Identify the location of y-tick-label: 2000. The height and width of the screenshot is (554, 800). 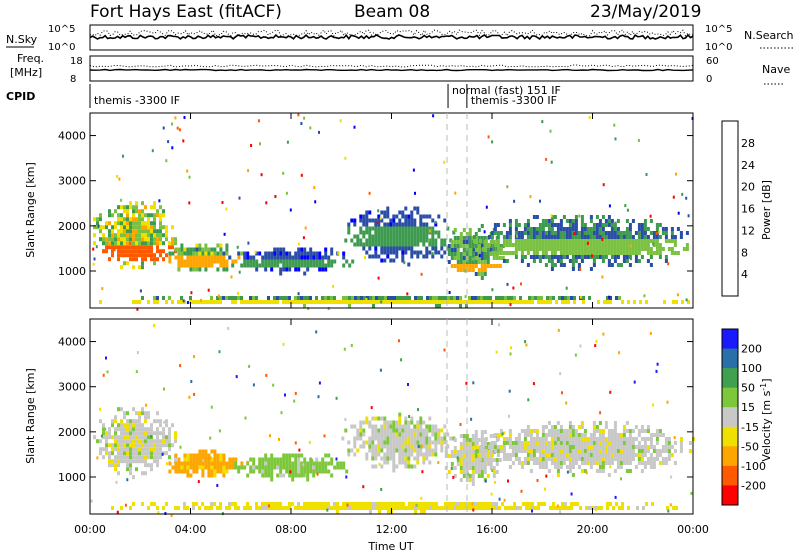
(72, 432).